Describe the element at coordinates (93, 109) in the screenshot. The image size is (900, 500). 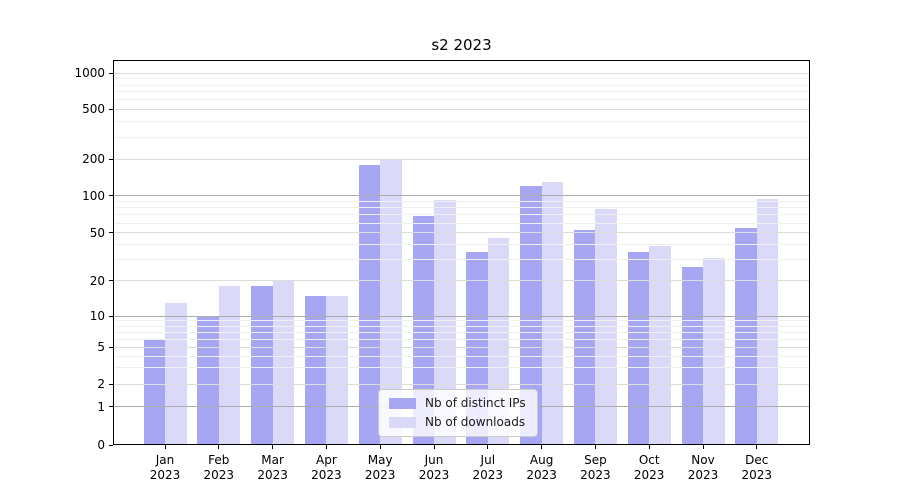
I see `y-tick-label: 500` at that location.